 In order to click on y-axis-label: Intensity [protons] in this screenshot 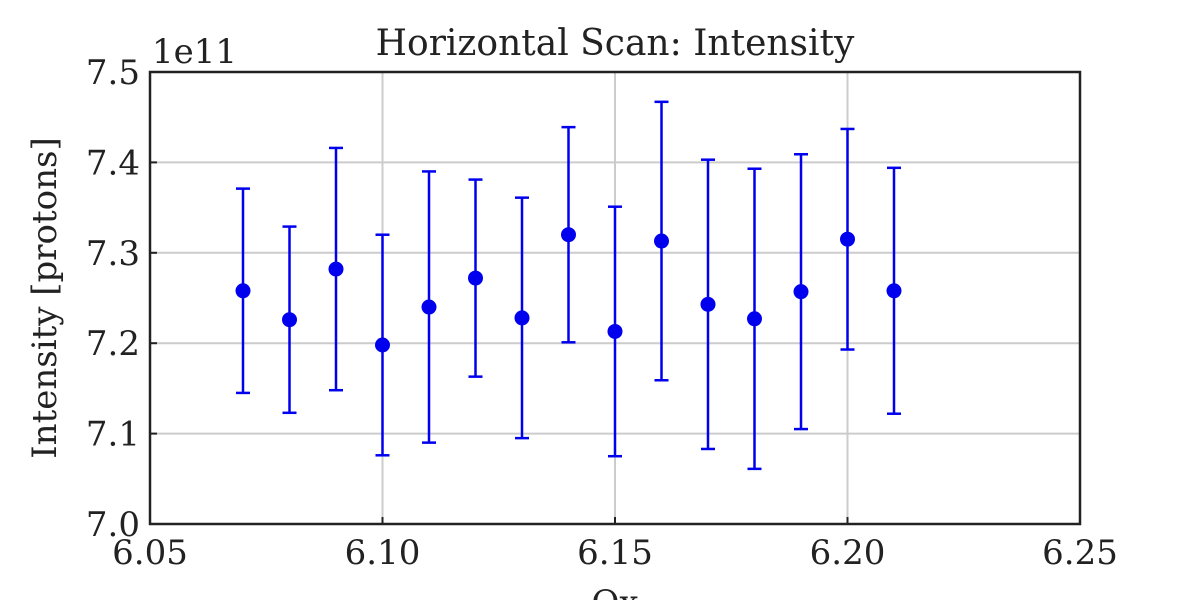, I will do `click(45, 298)`.